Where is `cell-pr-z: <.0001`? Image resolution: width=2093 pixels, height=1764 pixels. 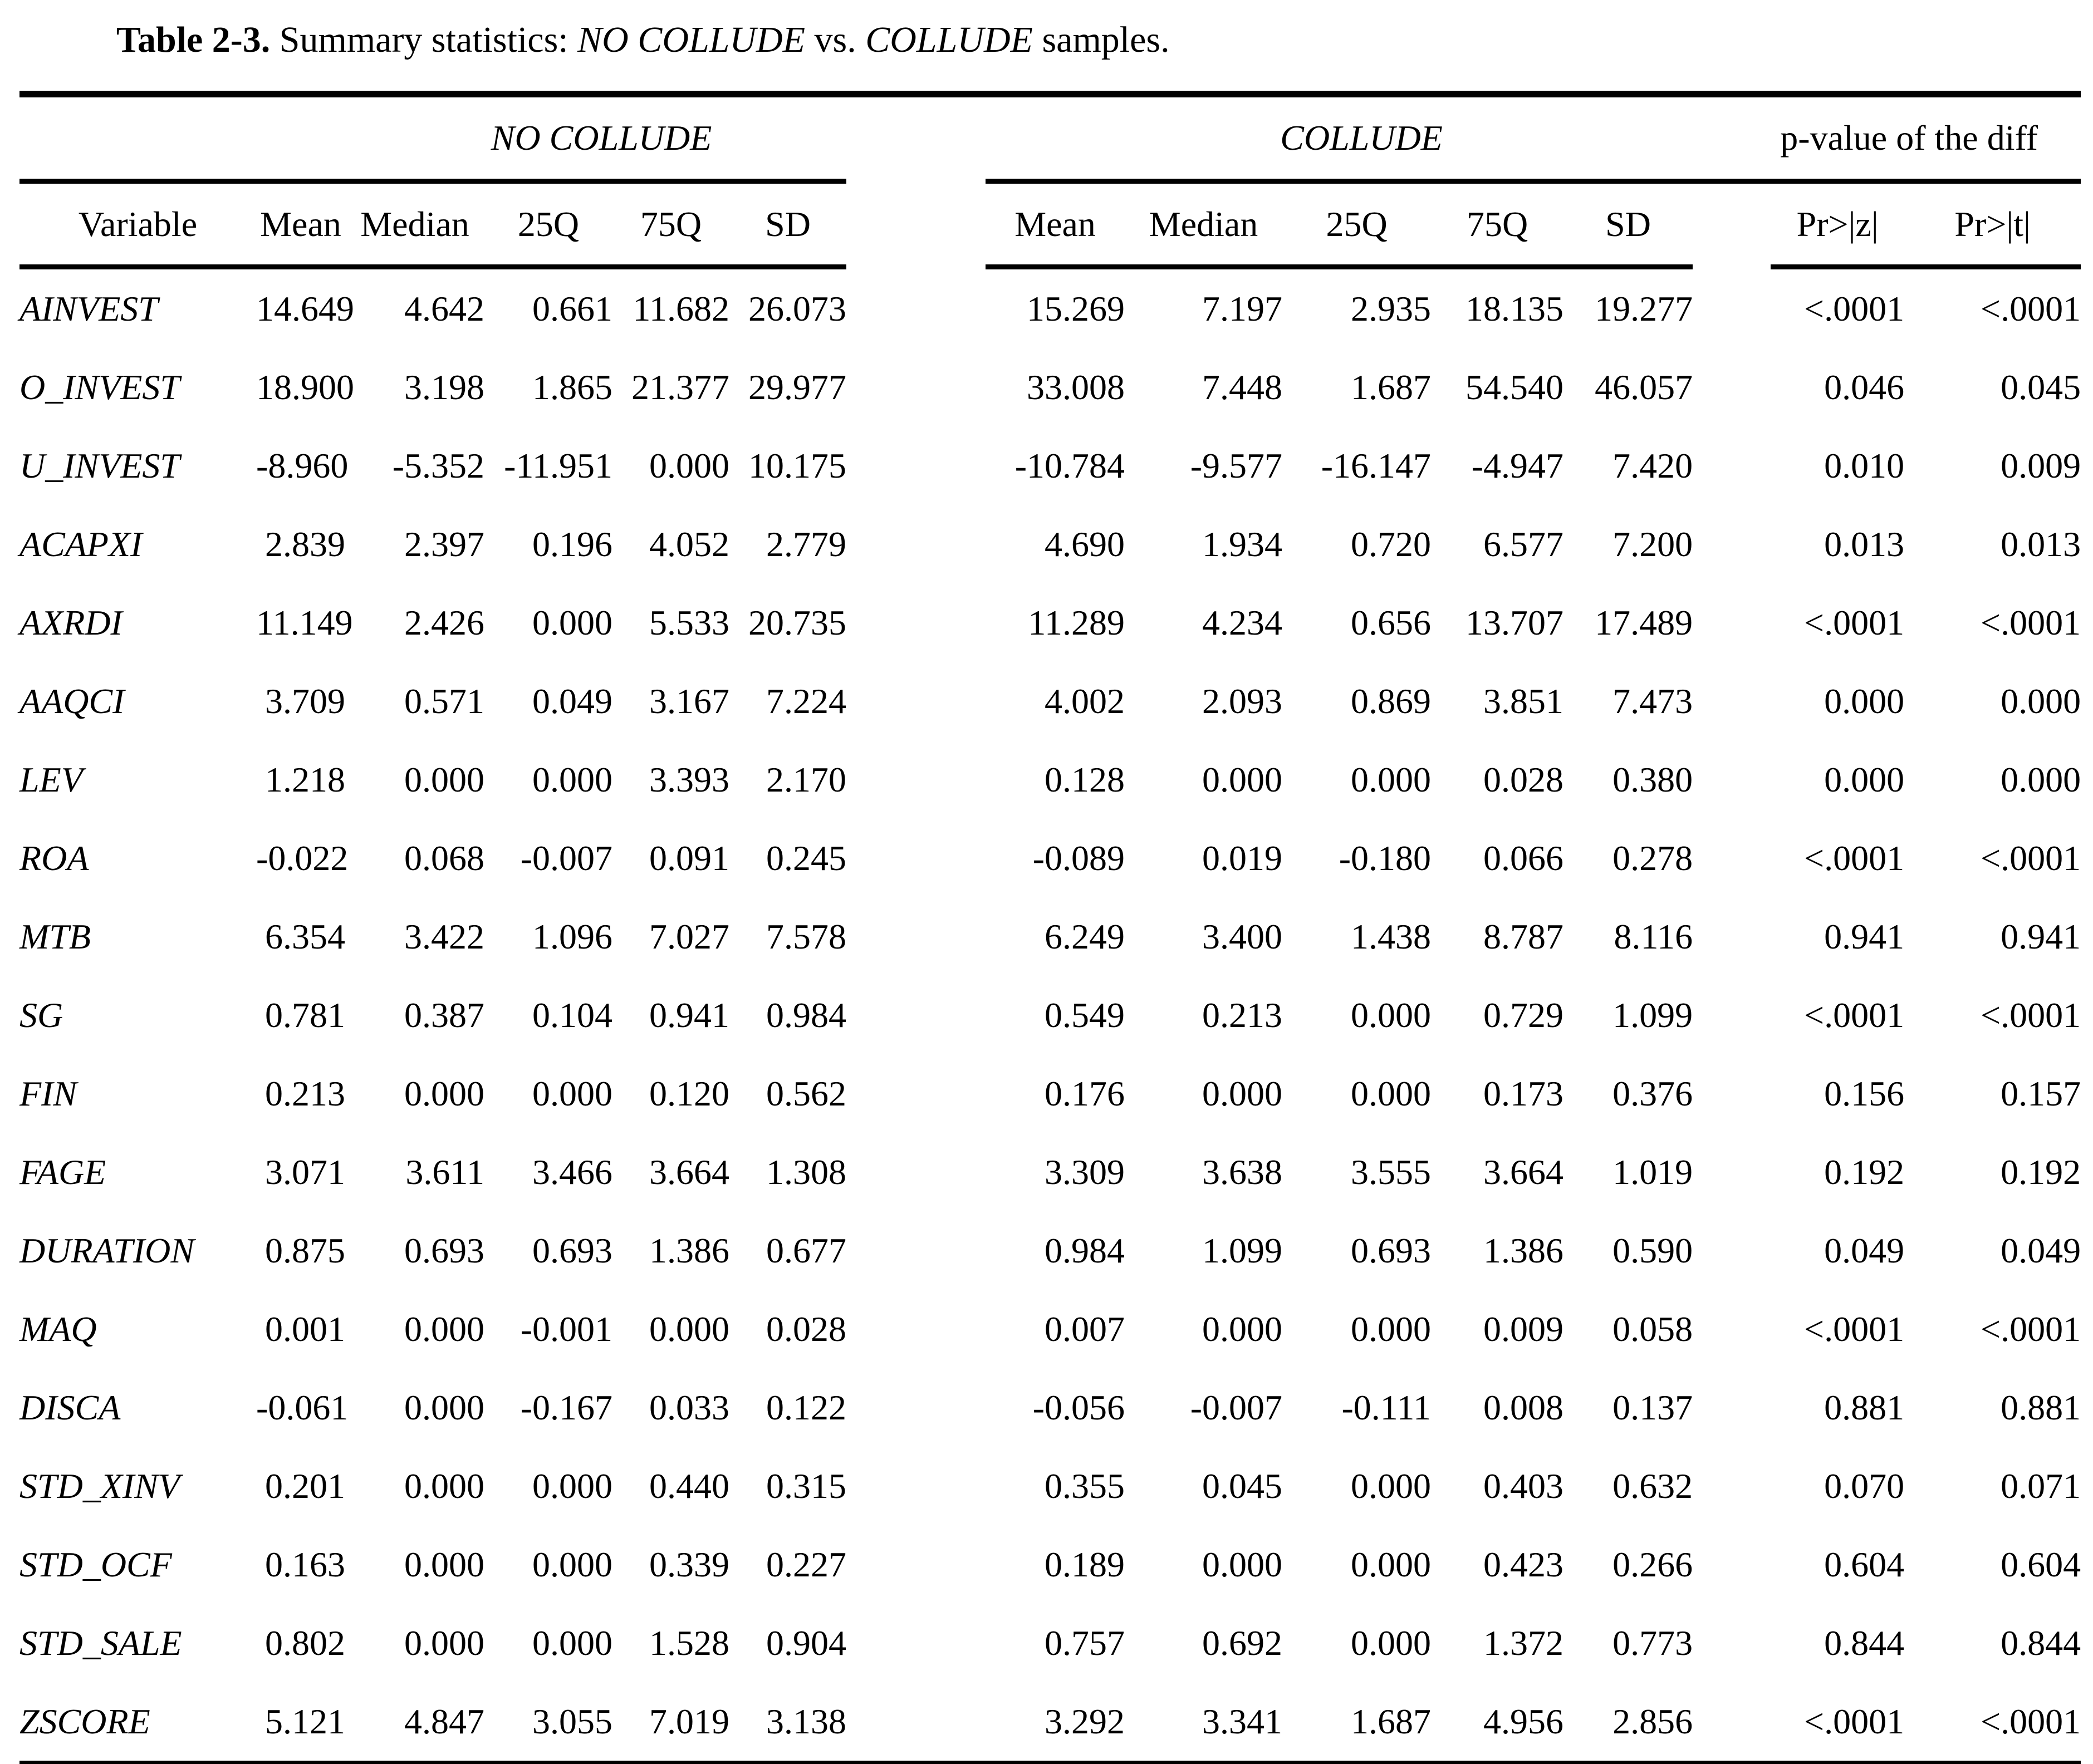 cell-pr-z: <.0001 is located at coordinates (1855, 622).